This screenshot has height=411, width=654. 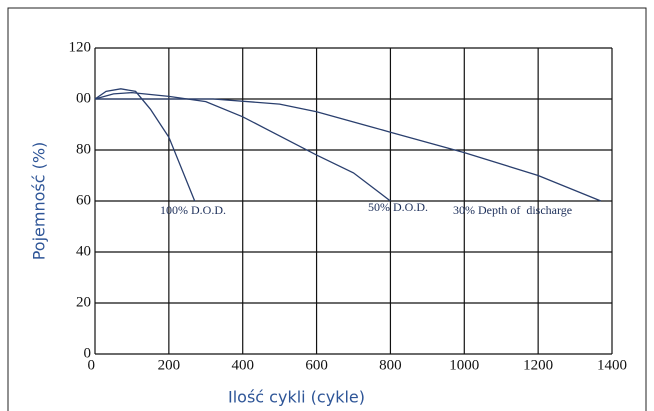 I want to click on series-annotation: 100% D.O.D., so click(x=193, y=210).